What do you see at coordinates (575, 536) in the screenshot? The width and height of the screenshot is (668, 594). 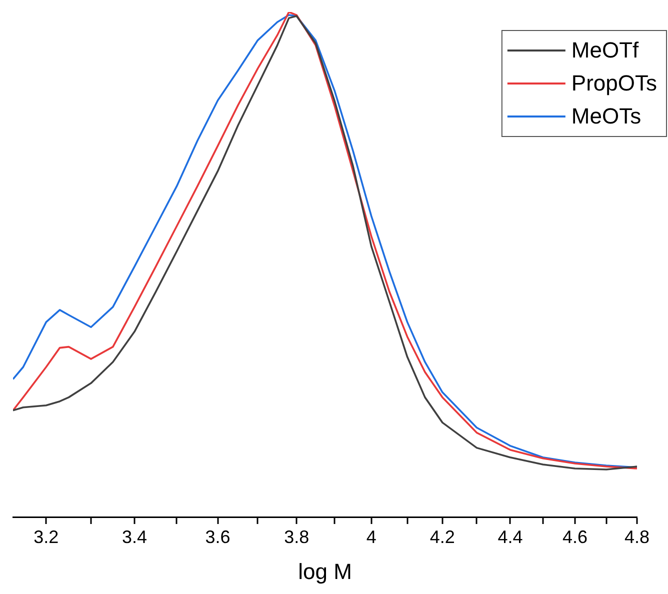 I see `x-tick-label: 4.6` at bounding box center [575, 536].